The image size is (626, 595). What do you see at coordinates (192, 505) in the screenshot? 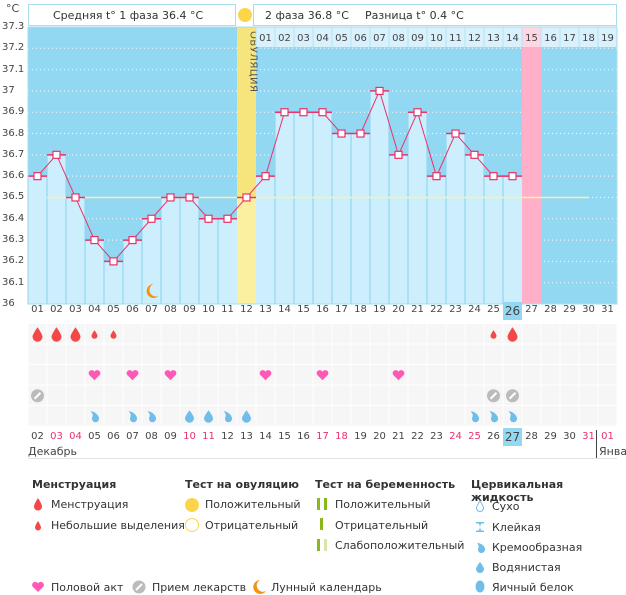
I see `ovulation-positive-icon` at bounding box center [192, 505].